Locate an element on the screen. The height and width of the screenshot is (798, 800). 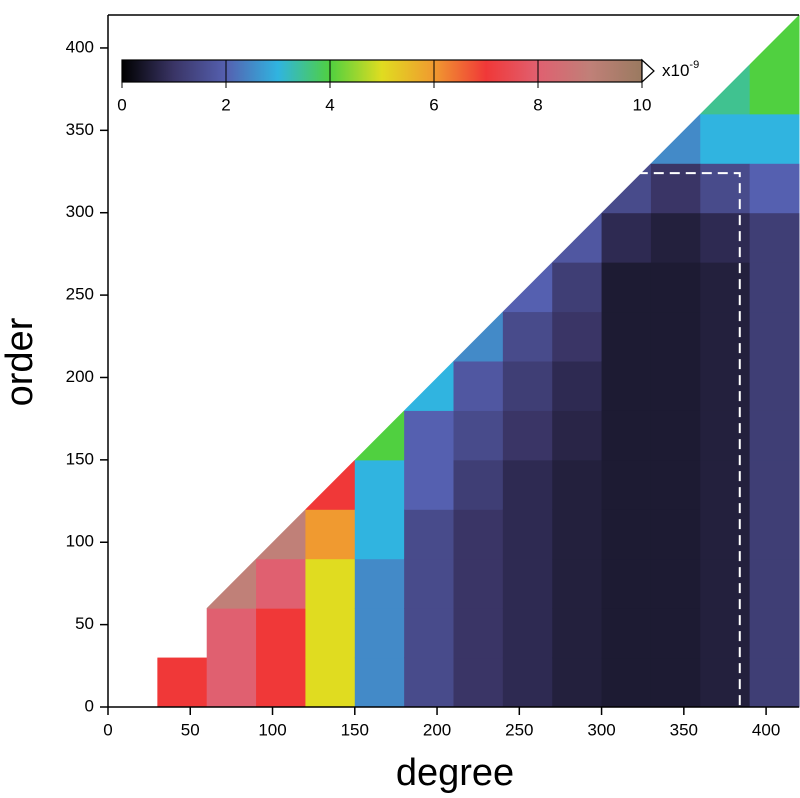
colorbar-tick-label: 10 is located at coordinates (642, 104).